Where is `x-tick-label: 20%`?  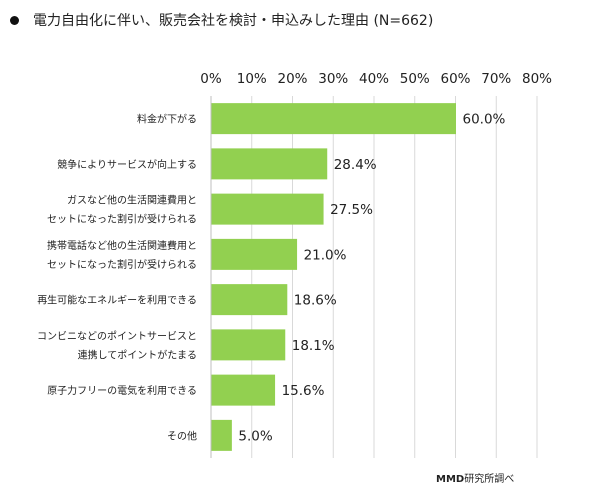
x-tick-label: 20% is located at coordinates (292, 79).